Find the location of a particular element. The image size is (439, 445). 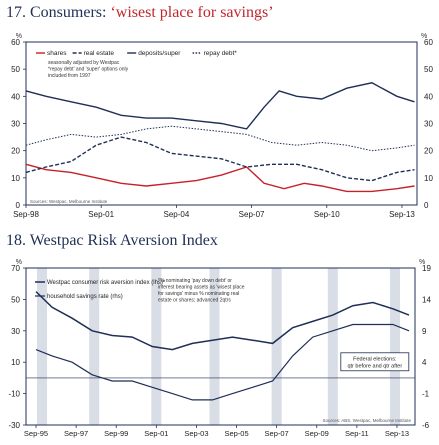

chart2-xtick-label: Sep-01 is located at coordinates (156, 433).